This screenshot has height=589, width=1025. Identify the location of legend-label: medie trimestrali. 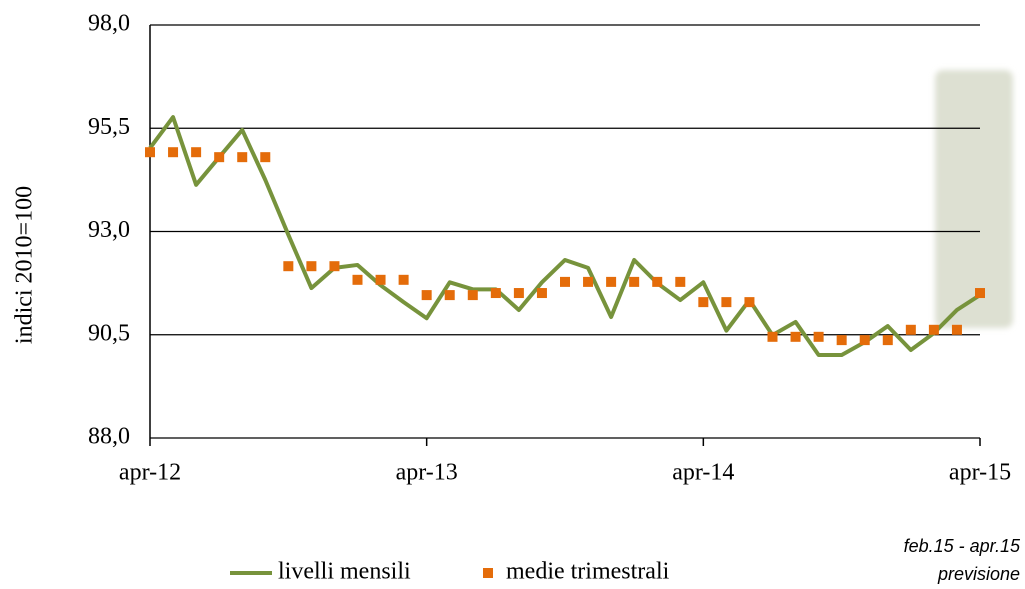
(588, 572).